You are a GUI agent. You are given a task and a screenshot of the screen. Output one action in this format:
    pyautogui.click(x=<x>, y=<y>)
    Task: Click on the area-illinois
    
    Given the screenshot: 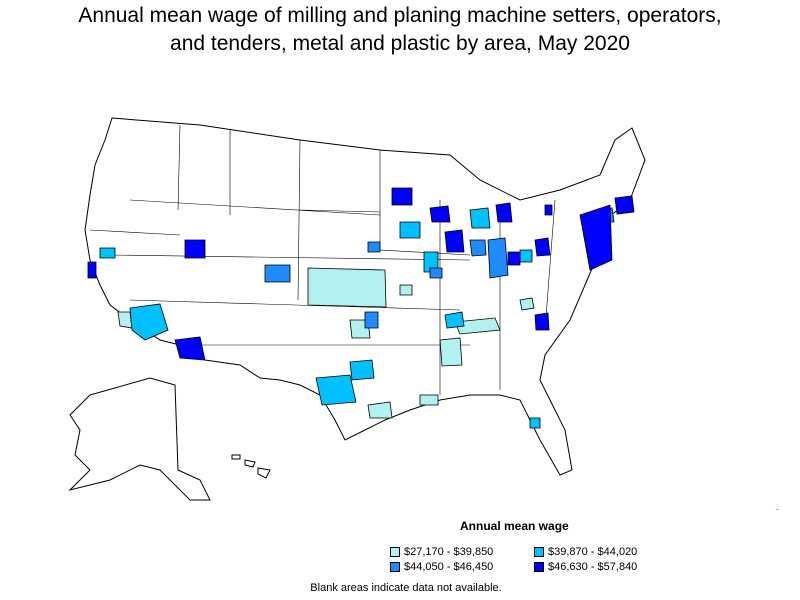 What is the action you would take?
    pyautogui.click(x=454, y=241)
    